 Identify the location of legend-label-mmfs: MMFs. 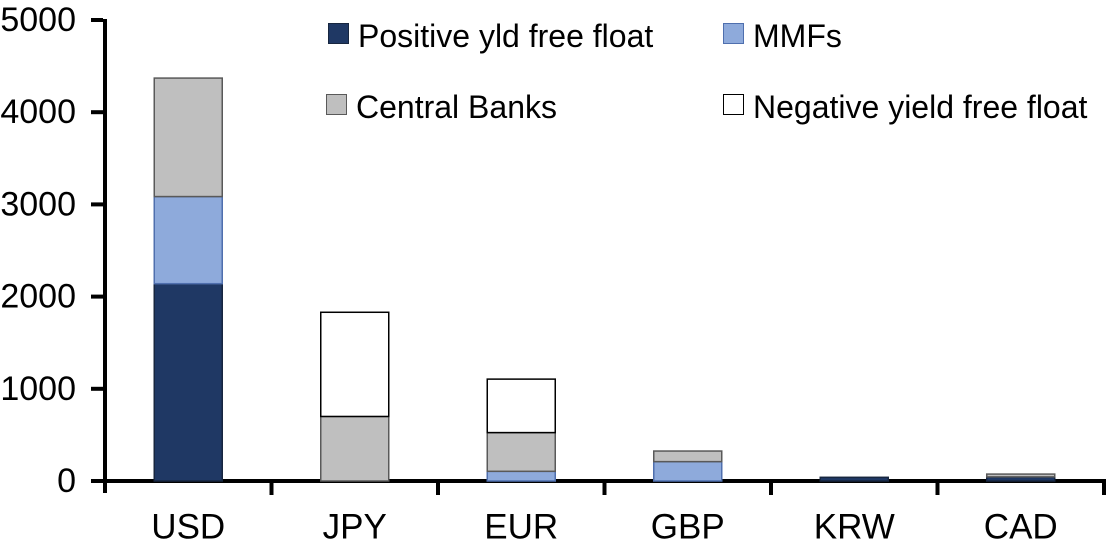
(797, 36).